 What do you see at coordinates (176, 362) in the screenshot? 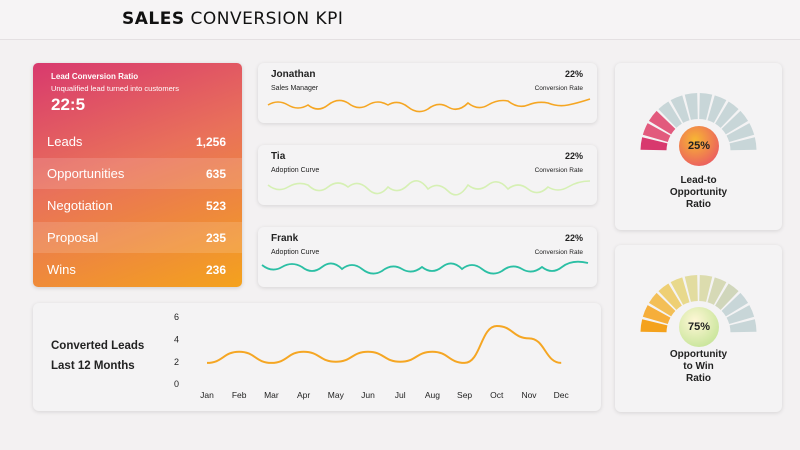
I see `y-tick-label: 2` at bounding box center [176, 362].